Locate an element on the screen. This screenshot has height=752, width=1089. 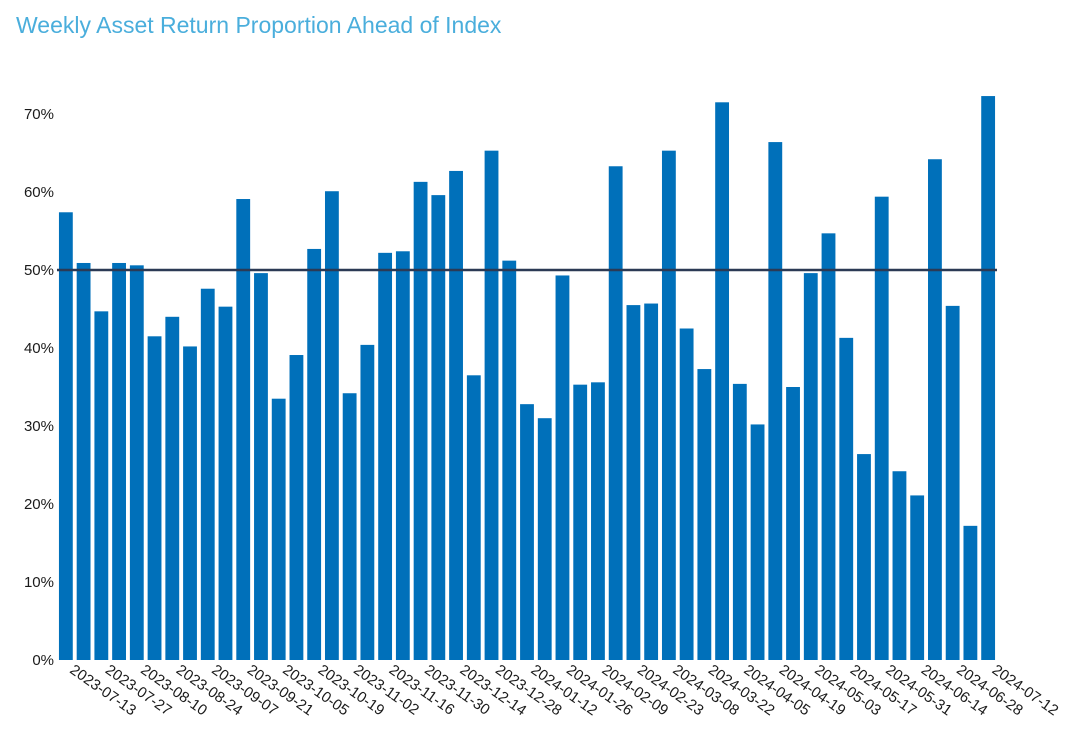
y-tick-label: 70% is located at coordinates (39, 114).